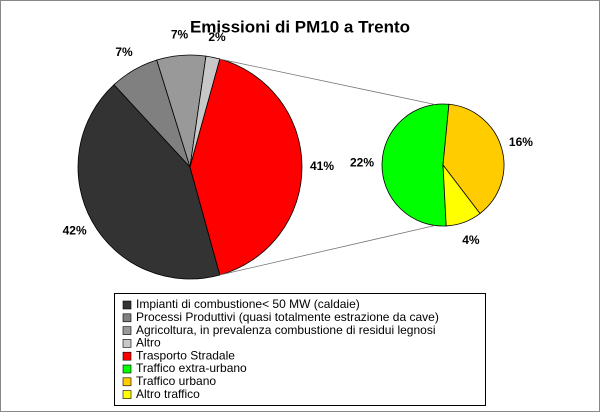 This screenshot has height=412, width=600. Describe the element at coordinates (75, 230) in the screenshot. I see `slice-label: 42%` at that location.